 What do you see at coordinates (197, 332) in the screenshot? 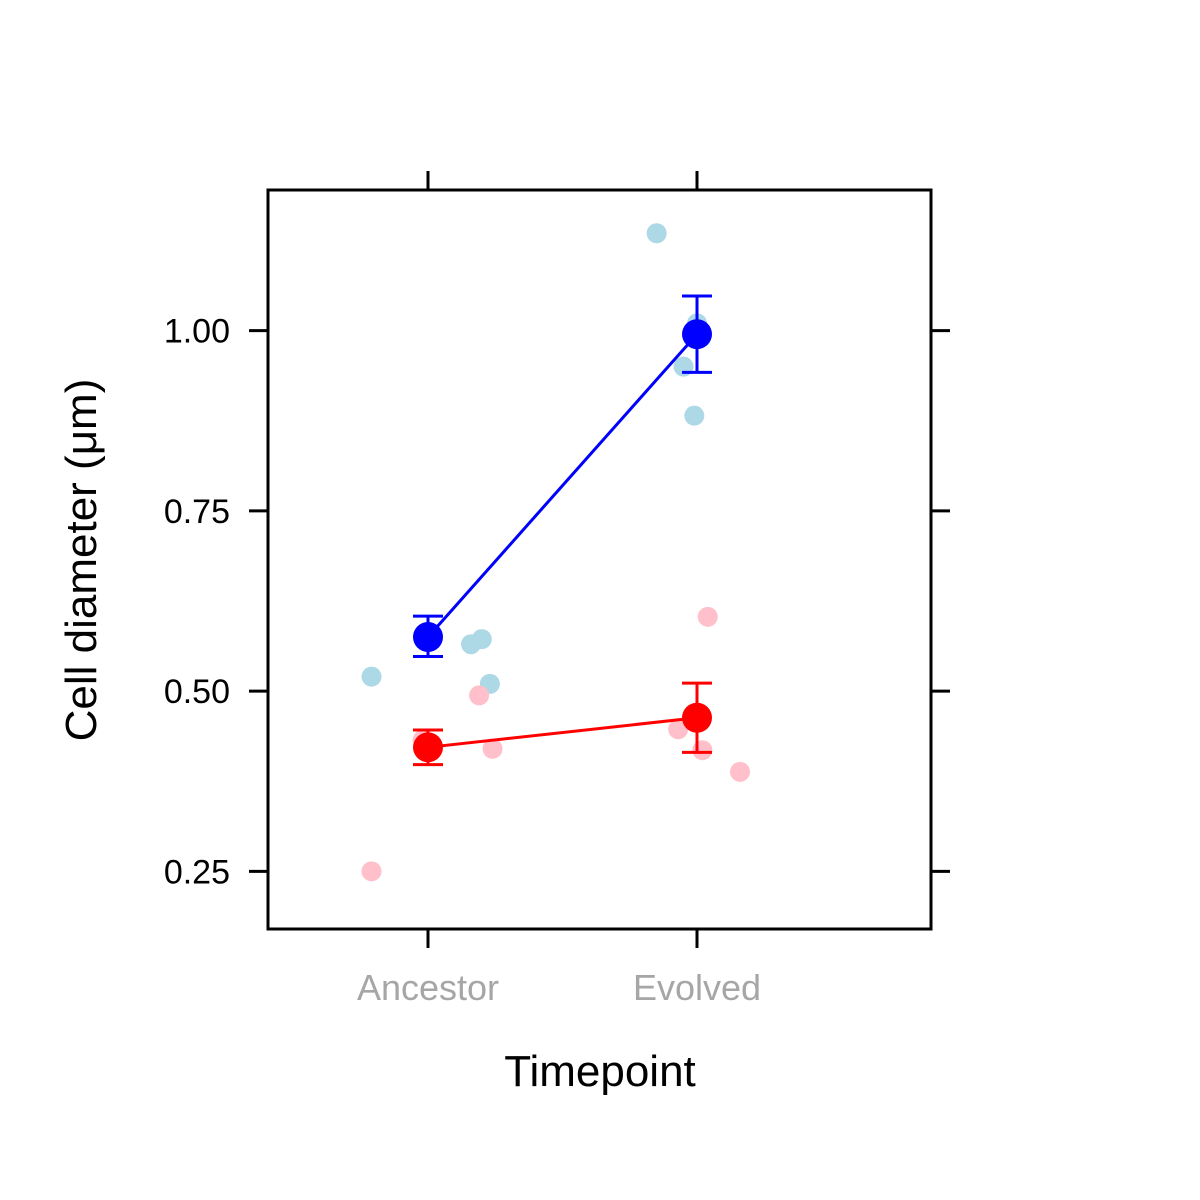
I see `y-tick-label: 1.00` at bounding box center [197, 332].